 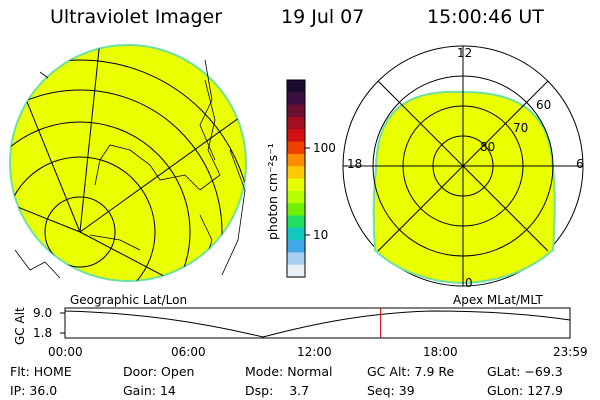 What do you see at coordinates (469, 283) in the screenshot?
I see `mlt-label-0: 0` at bounding box center [469, 283].